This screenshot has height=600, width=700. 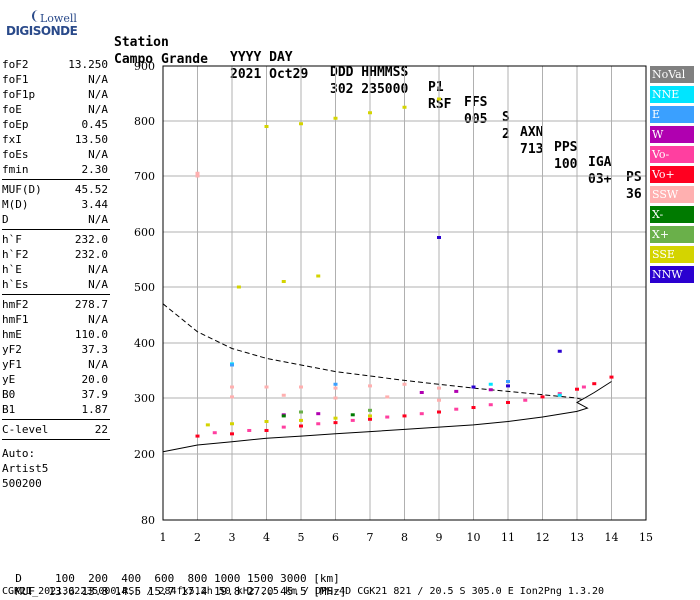 I want to click on legend-item-ssw: SSW, so click(x=672, y=194).